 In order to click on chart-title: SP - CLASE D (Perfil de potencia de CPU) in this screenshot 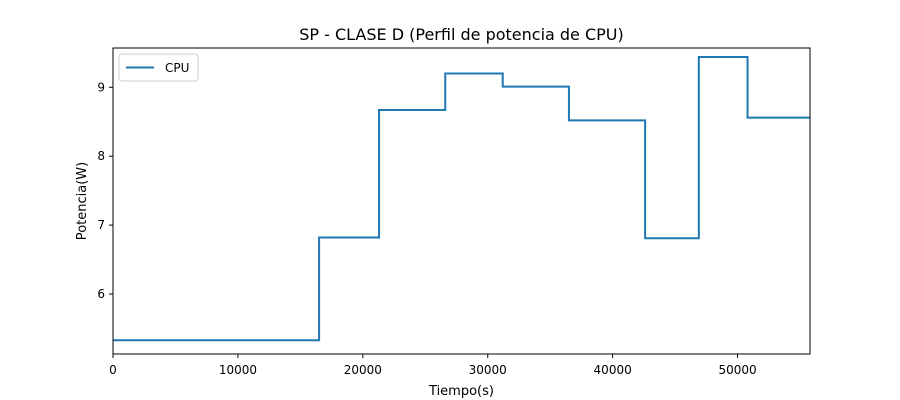, I will do `click(461, 34)`.